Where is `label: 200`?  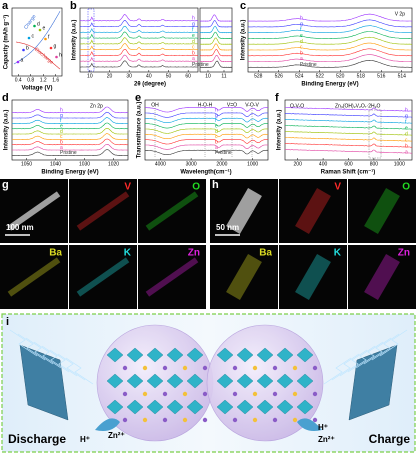 label: 200 is located at coordinates (298, 164).